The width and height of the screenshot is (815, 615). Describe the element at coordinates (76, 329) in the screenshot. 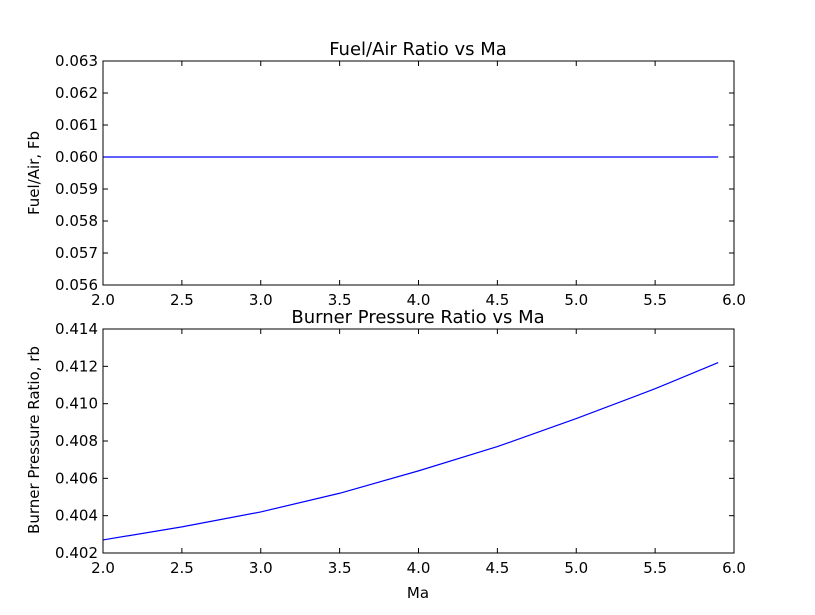

I see `burner-pressure-y-tick-label: 0.414` at that location.